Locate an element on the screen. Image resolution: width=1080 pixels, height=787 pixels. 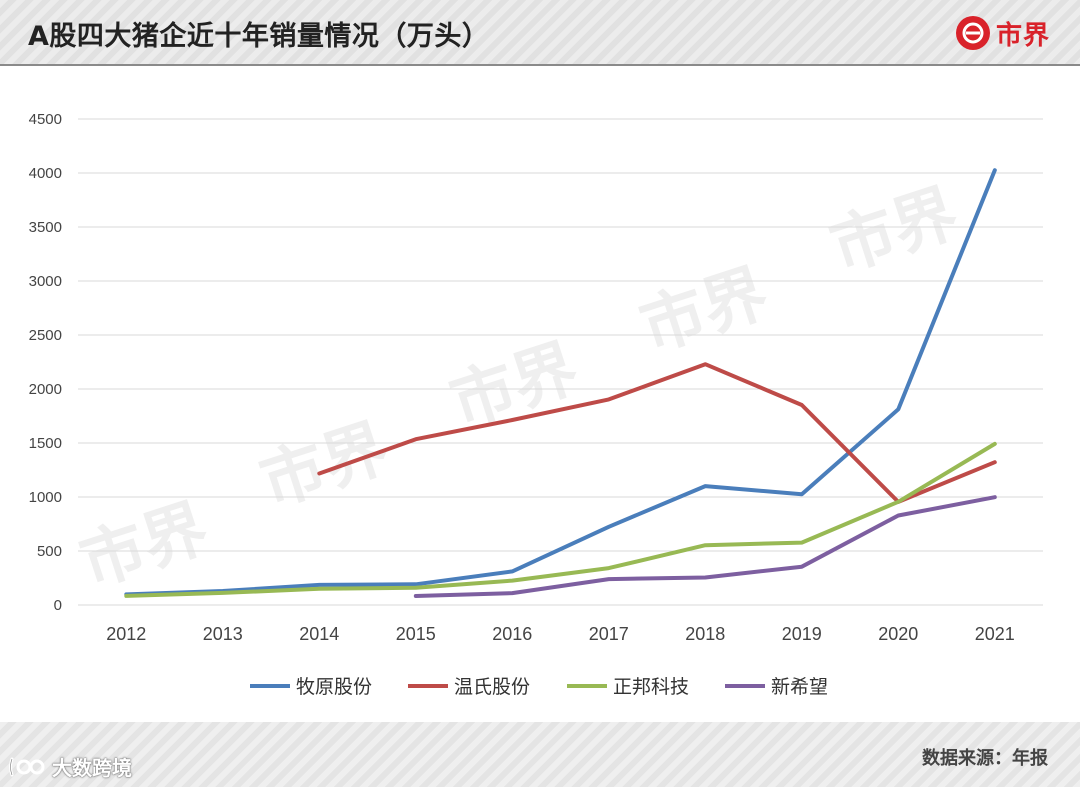
x-axis-ticks: 2012 2013 2014 2015 2016 2017 2018 2019 2020 2021 is located at coordinates (560, 634).